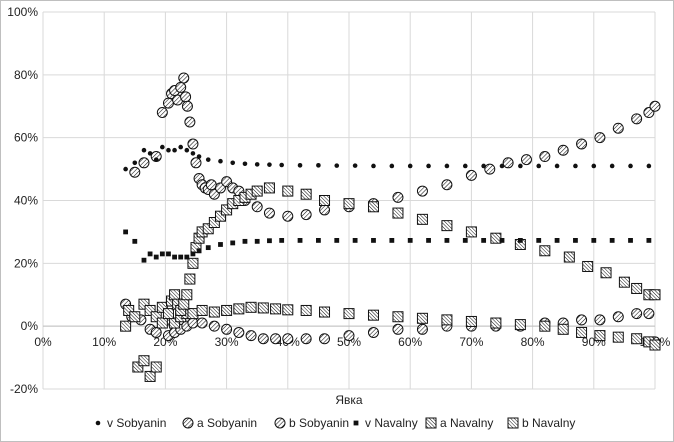  What do you see at coordinates (459, 423) in the screenshot?
I see `legend-item: a Navalny` at bounding box center [459, 423].